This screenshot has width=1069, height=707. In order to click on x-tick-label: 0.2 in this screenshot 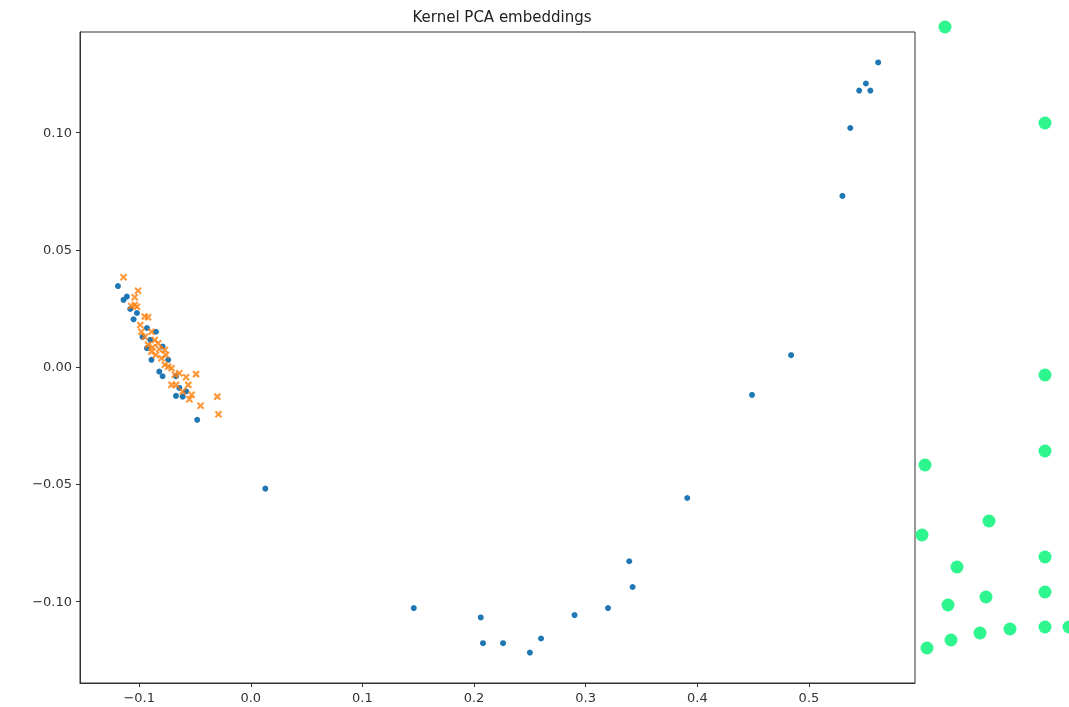, I will do `click(474, 697)`.